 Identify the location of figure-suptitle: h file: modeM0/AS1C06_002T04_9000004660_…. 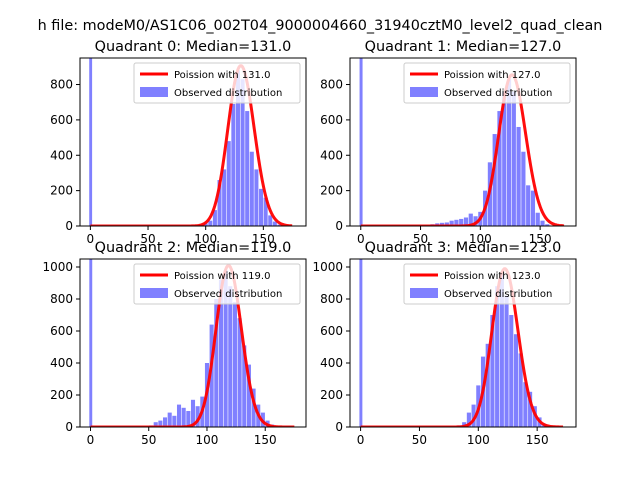
(320, 26).